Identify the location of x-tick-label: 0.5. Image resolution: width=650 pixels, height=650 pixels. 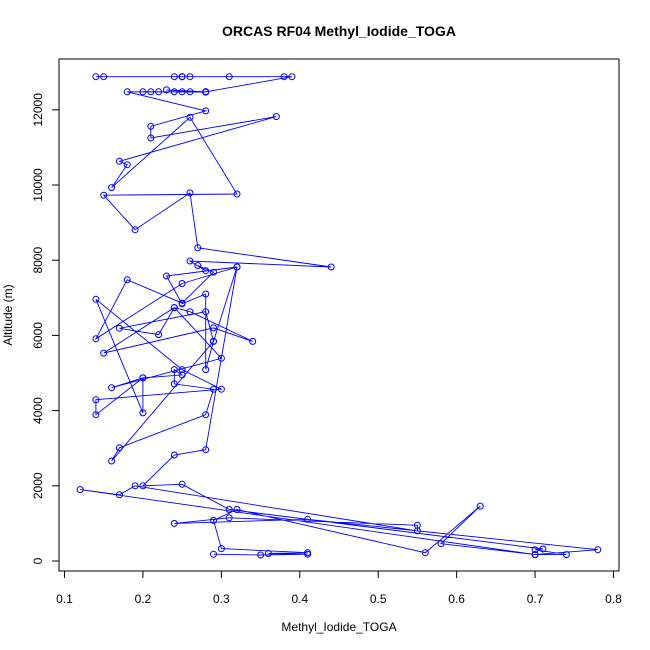
(378, 599).